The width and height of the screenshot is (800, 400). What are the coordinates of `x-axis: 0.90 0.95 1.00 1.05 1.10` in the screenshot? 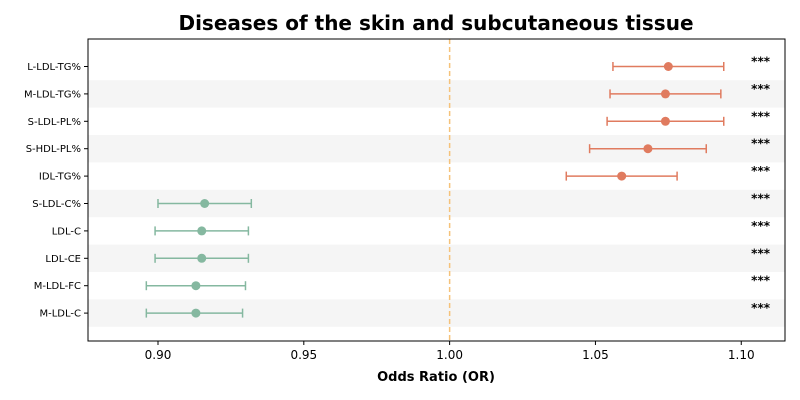 It's located at (450, 351).